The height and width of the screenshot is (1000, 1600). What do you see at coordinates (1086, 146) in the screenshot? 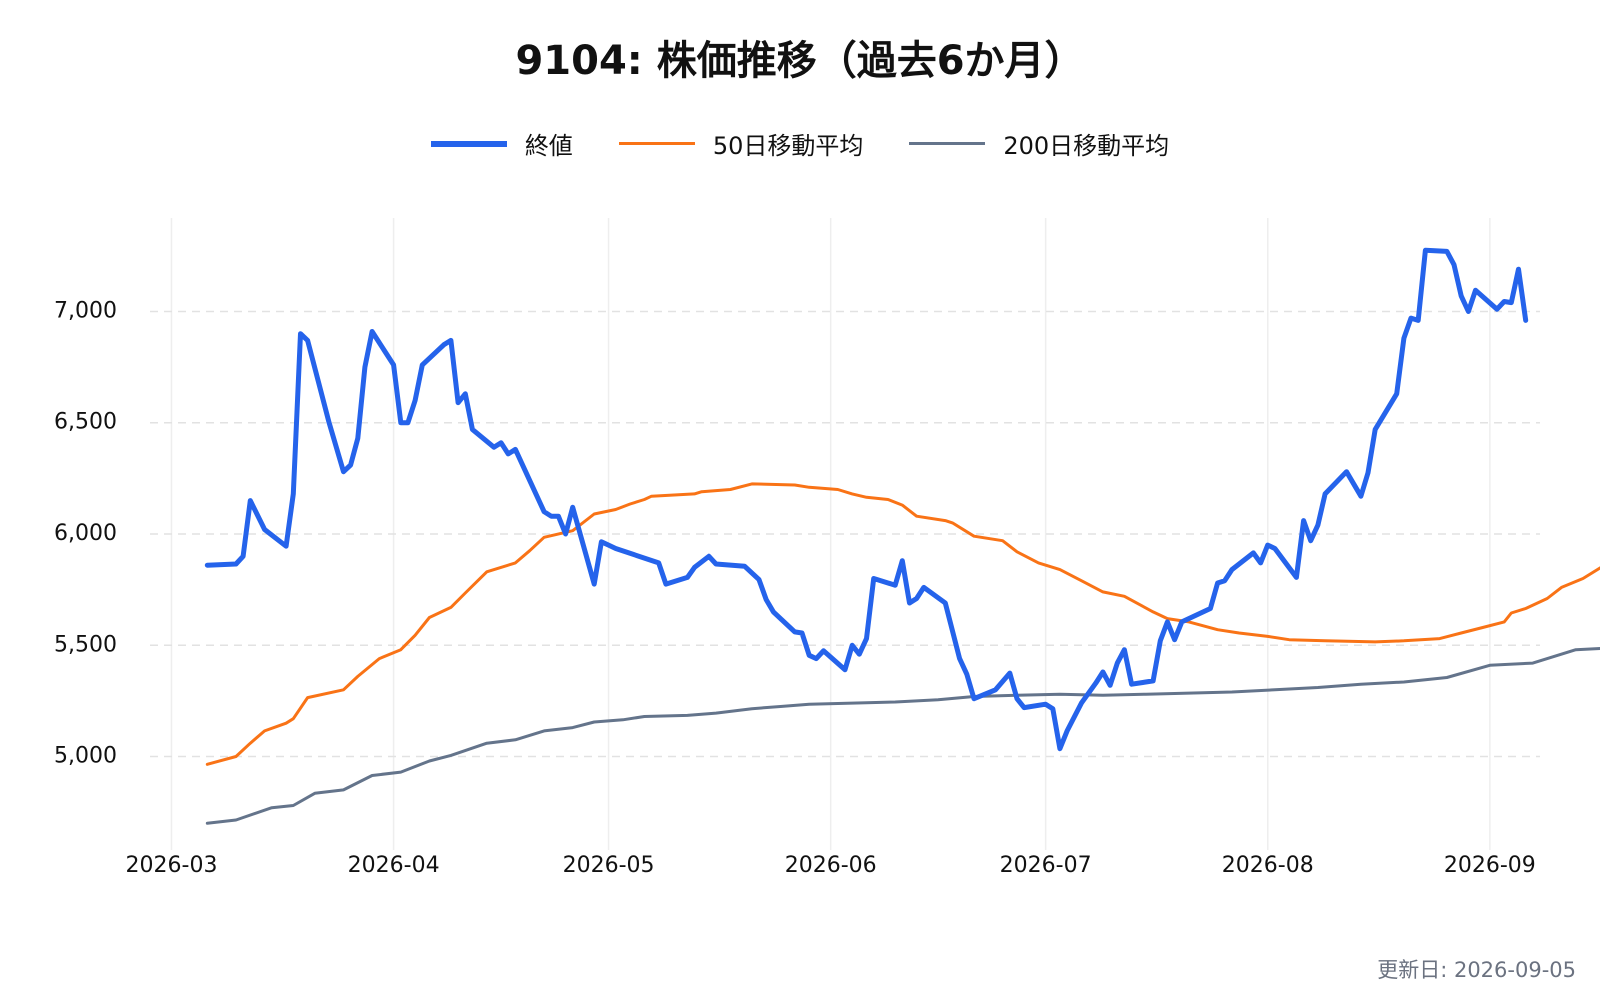
I see `legend-label-ma200: 200日移動平均` at bounding box center [1086, 146].